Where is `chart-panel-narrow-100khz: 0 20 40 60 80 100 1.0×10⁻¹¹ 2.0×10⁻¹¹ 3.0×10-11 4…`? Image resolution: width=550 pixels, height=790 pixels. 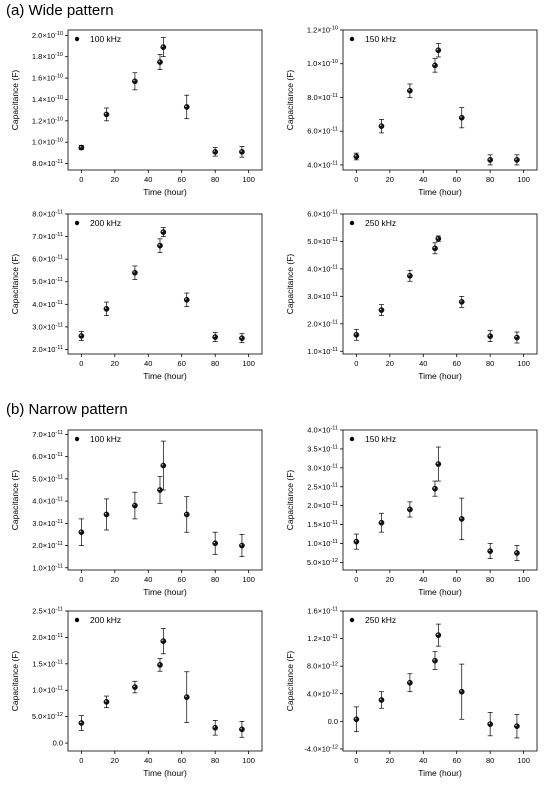
chart-panel-narrow-100khz: 0 20 40 60 80 100 1.0×10⁻¹¹ 2.0×10⁻¹¹ 3.0×10-11 4… is located at coordinates (135, 515).